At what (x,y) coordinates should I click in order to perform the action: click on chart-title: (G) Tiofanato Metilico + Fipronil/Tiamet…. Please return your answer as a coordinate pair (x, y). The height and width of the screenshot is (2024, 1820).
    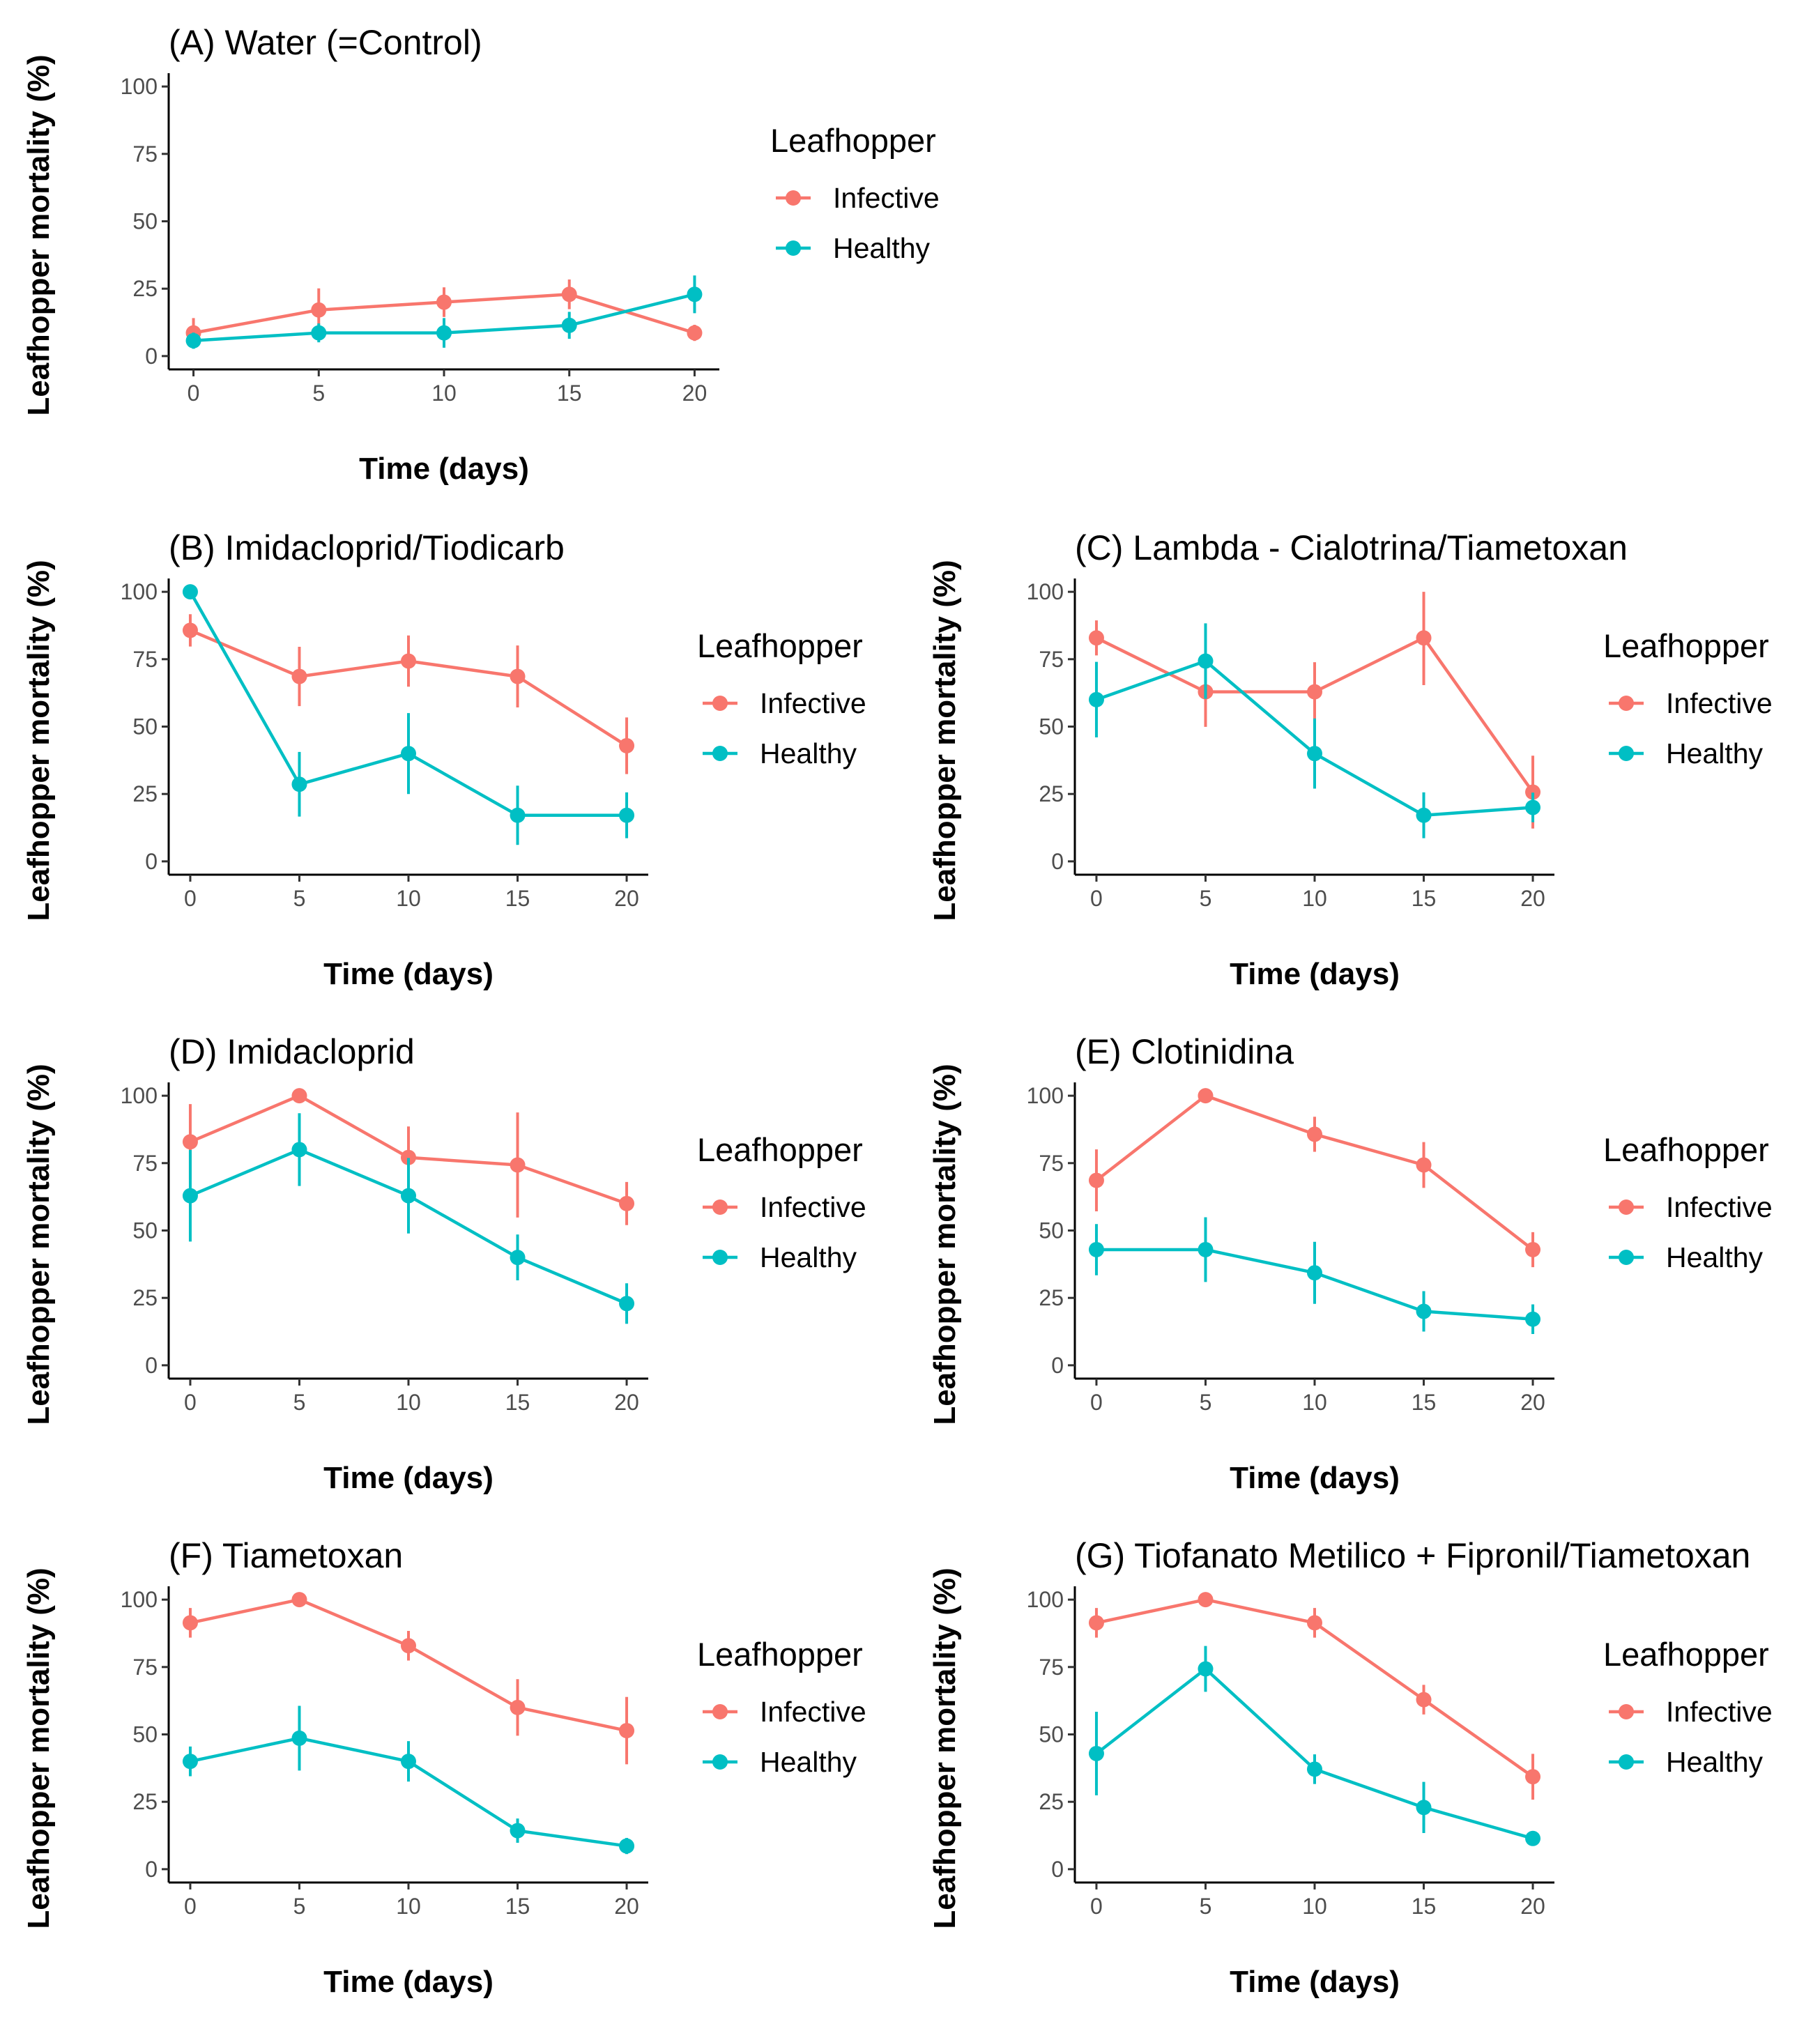
    Looking at the image, I should click on (1412, 1556).